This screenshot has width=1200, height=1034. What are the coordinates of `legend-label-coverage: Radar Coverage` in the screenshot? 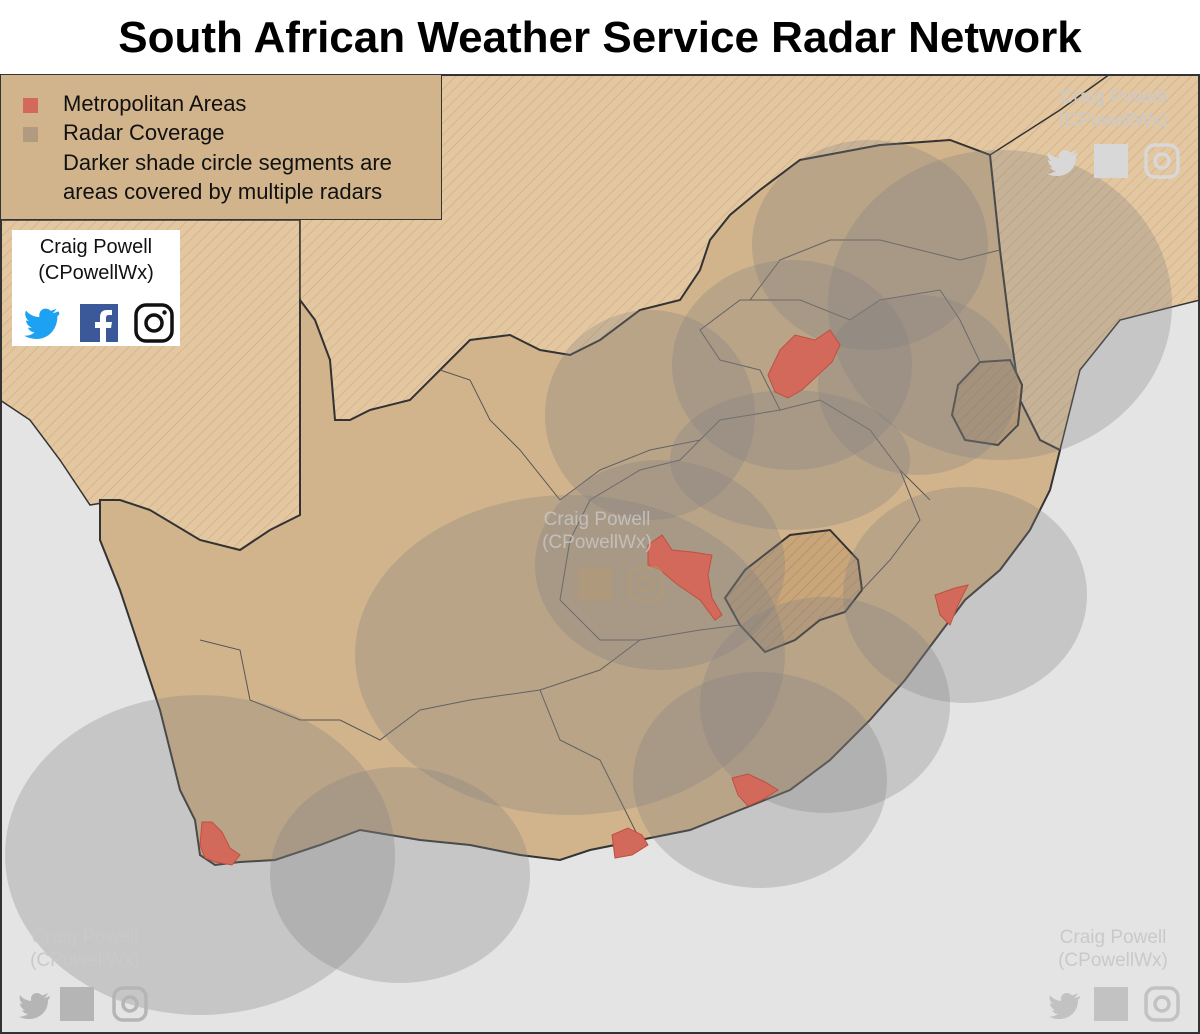 It's located at (144, 132).